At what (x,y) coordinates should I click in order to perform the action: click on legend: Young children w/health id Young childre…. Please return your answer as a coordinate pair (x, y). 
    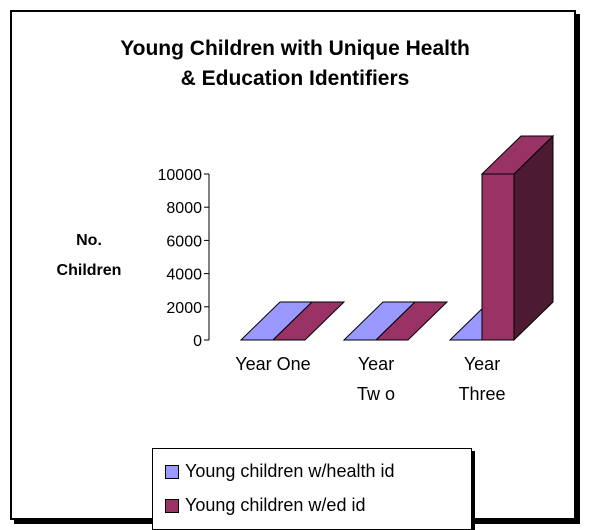
    Looking at the image, I should click on (312, 489).